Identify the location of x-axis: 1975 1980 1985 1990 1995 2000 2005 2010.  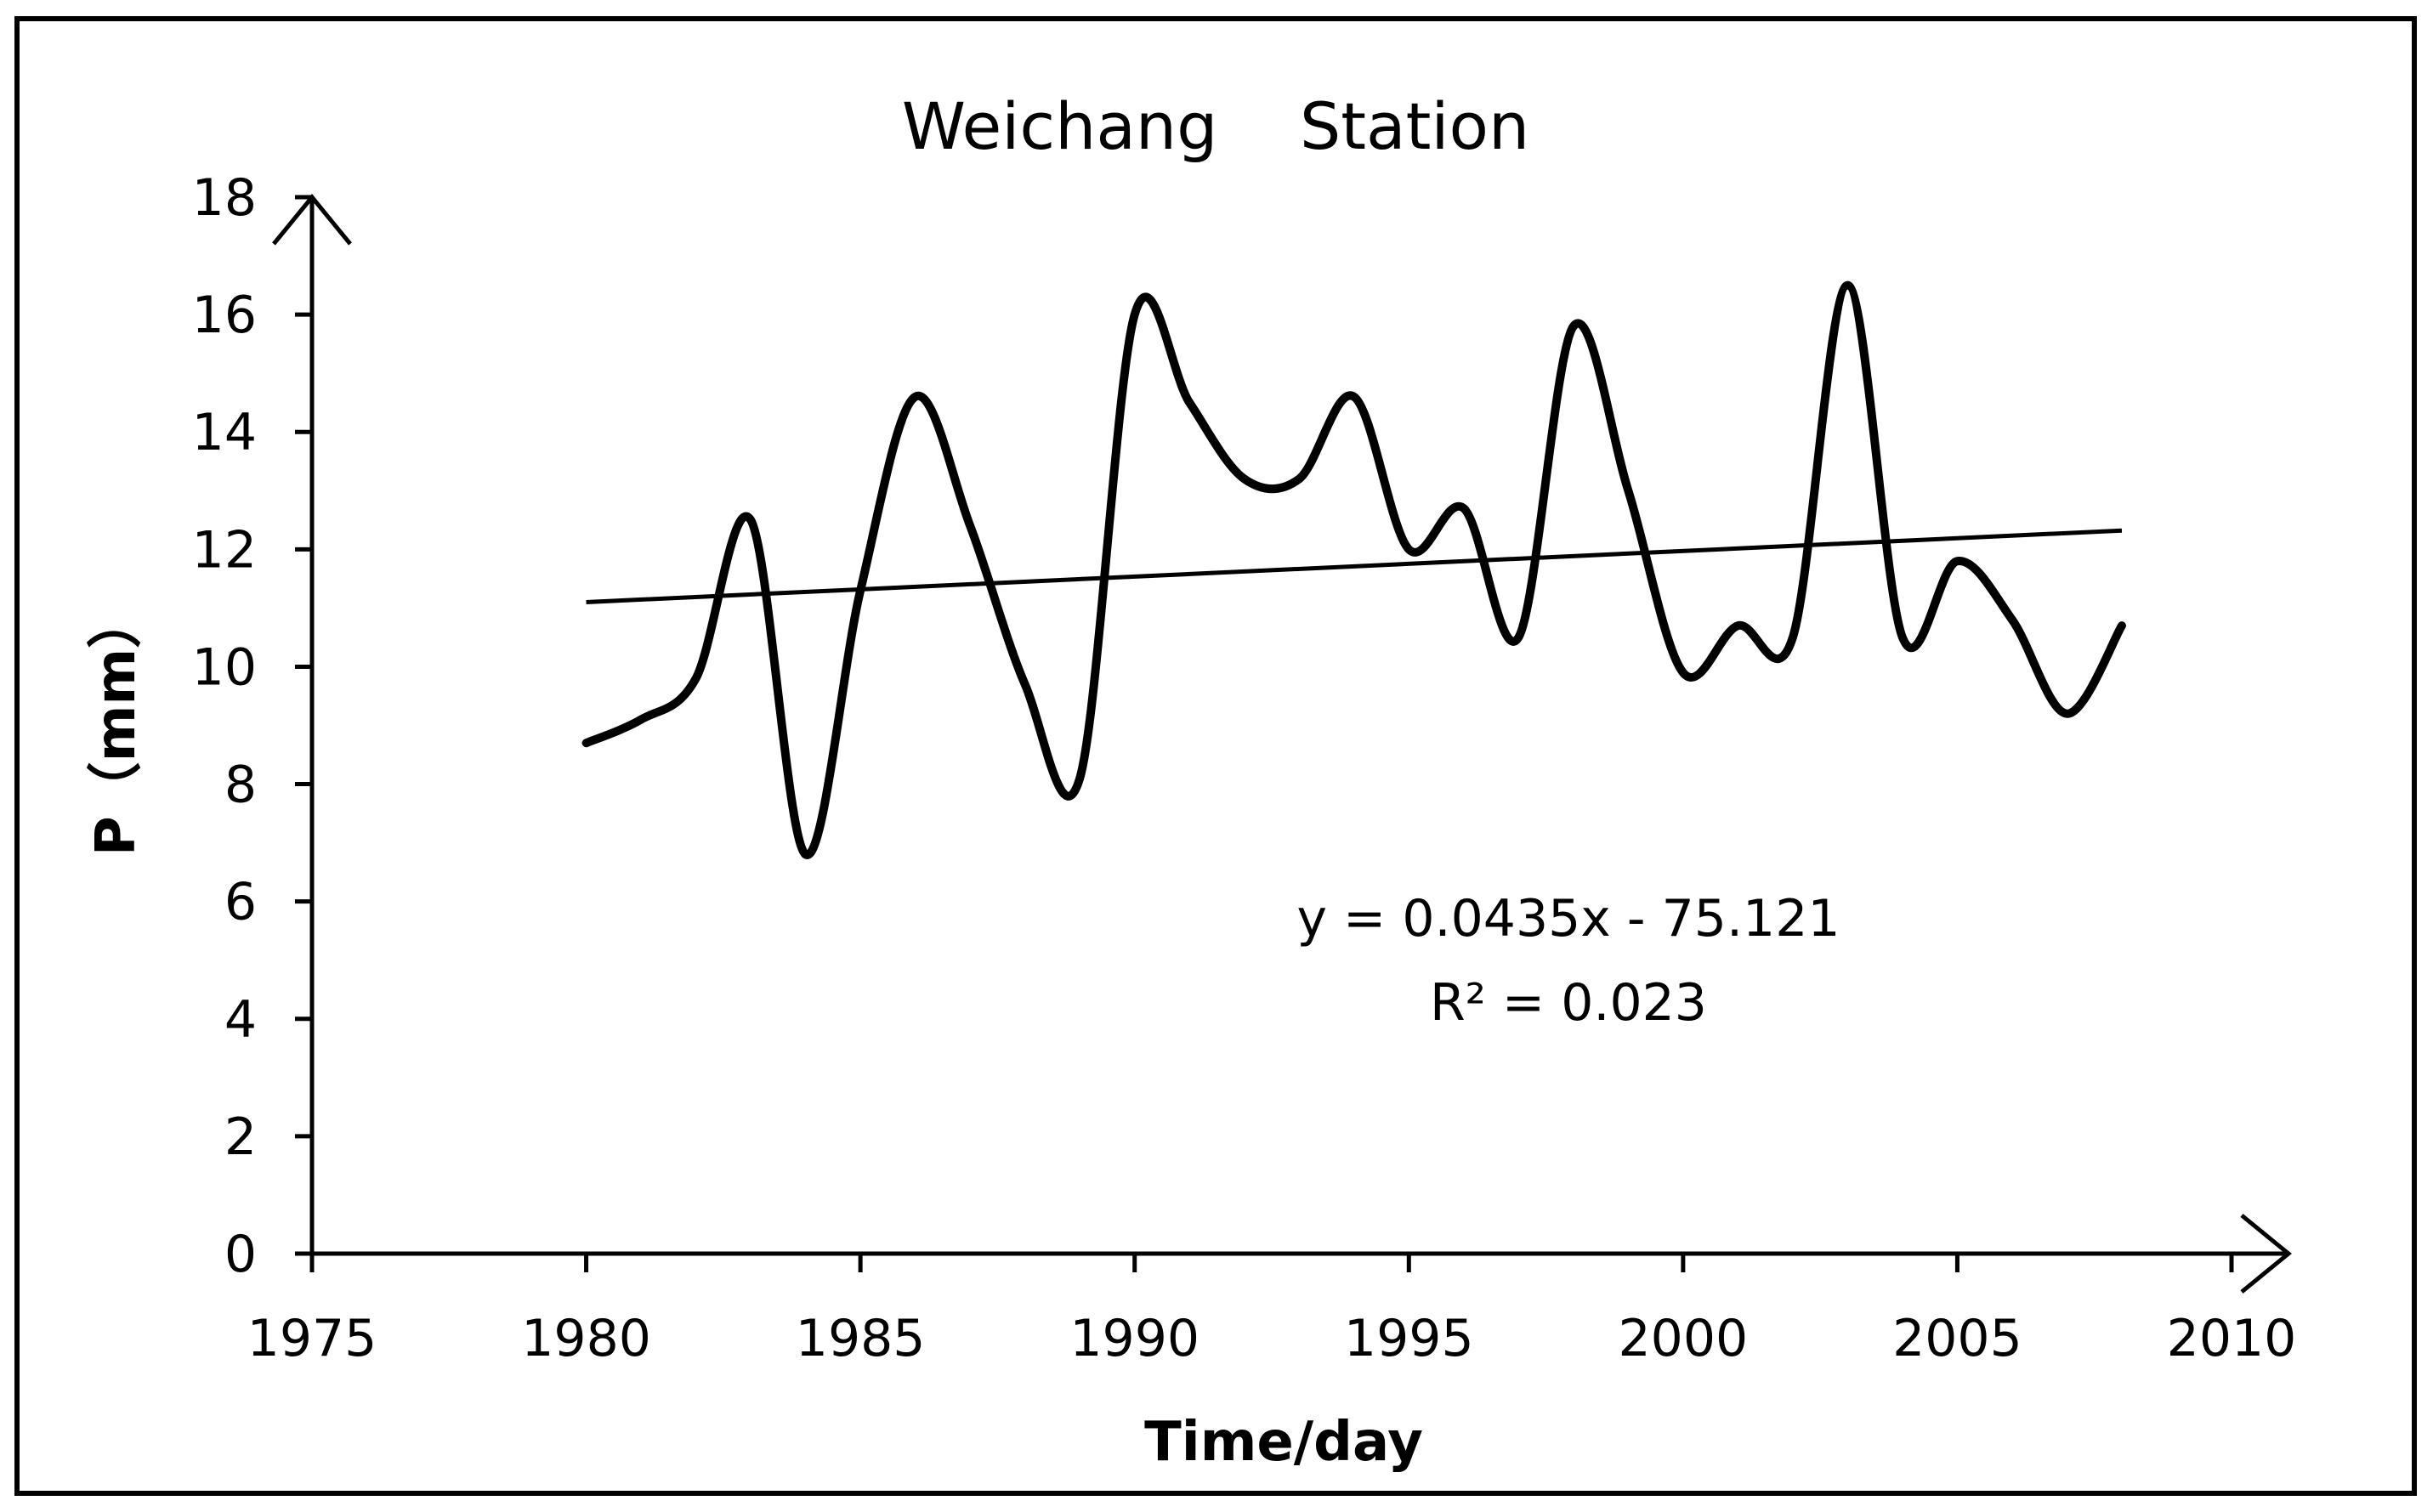
(1272, 1291).